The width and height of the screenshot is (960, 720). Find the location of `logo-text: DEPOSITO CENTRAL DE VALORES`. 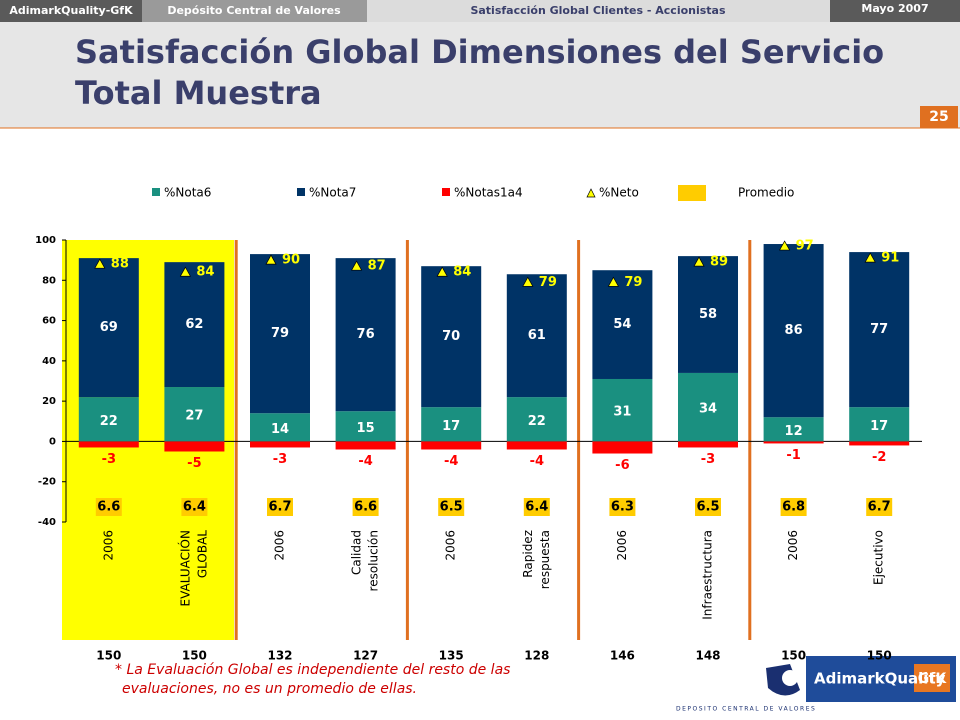

logo-text: DEPOSITO CENTRAL DE VALORES is located at coordinates (746, 709).